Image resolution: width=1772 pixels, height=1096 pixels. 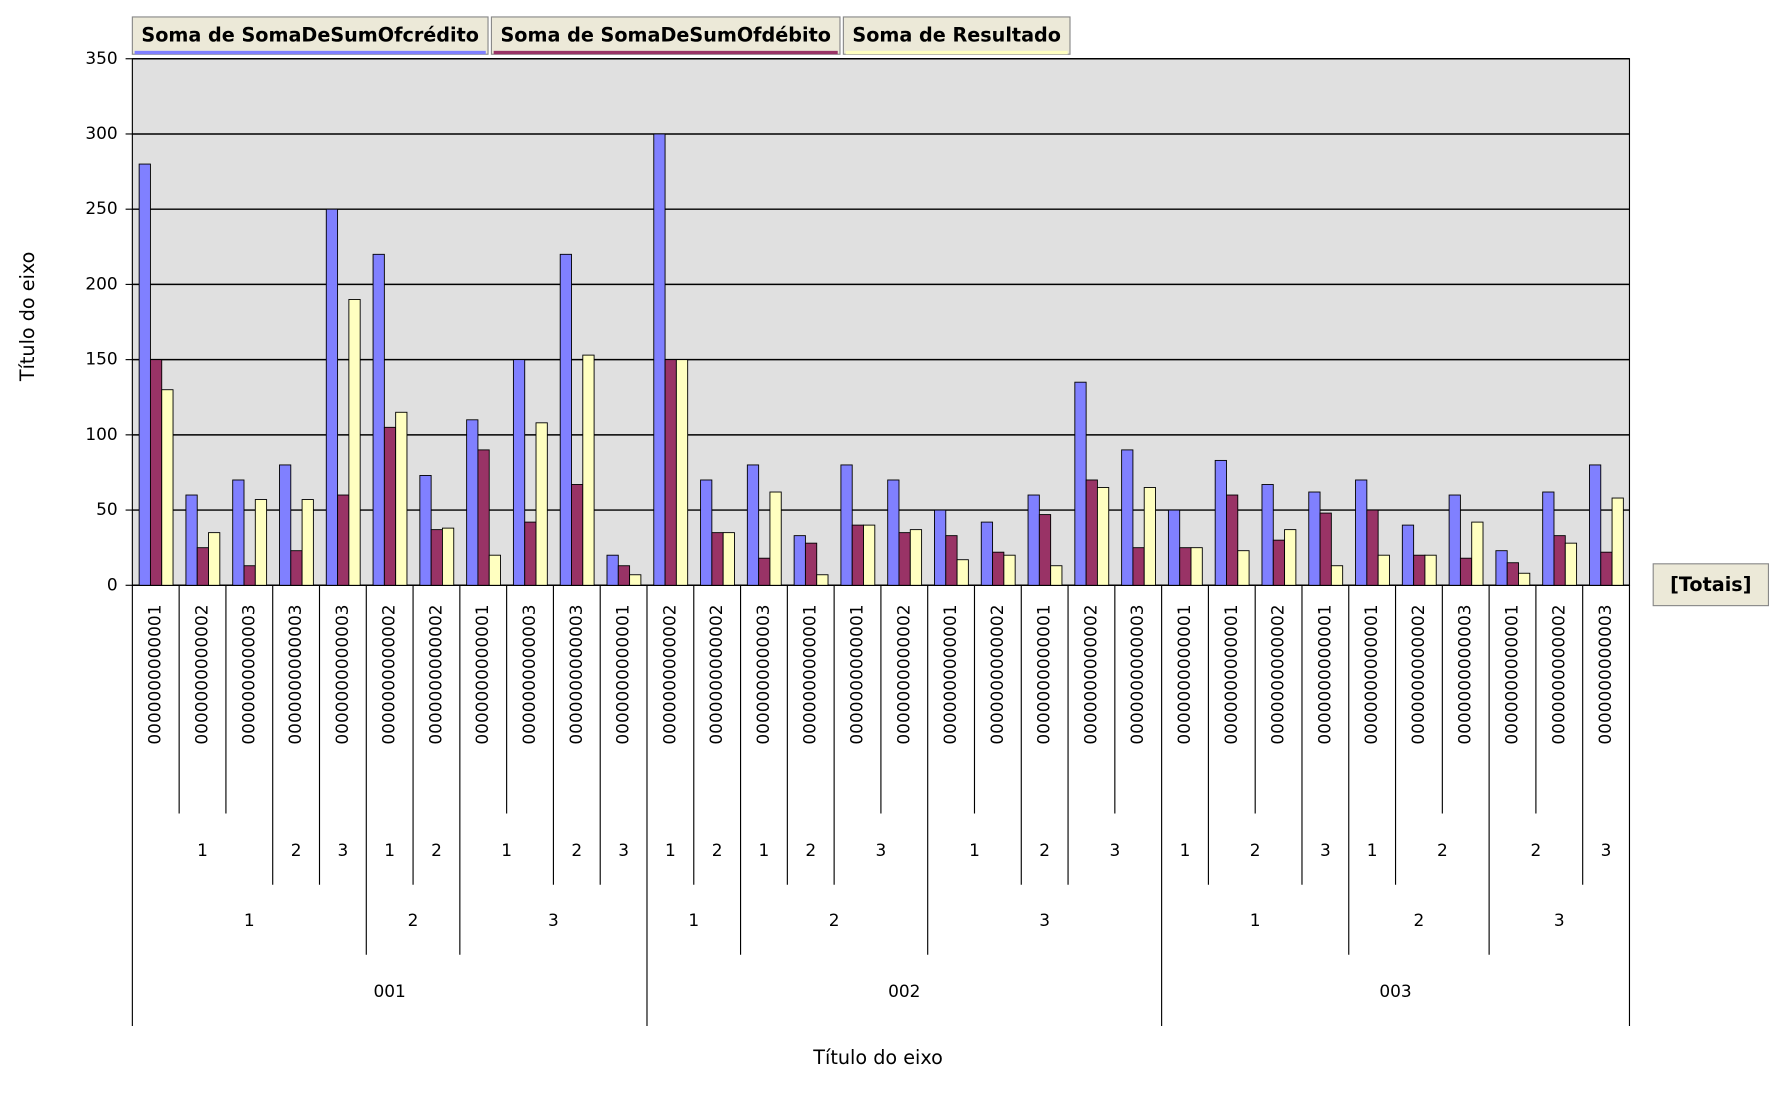 What do you see at coordinates (1395, 991) in the screenshot?
I see `group-label: 003` at bounding box center [1395, 991].